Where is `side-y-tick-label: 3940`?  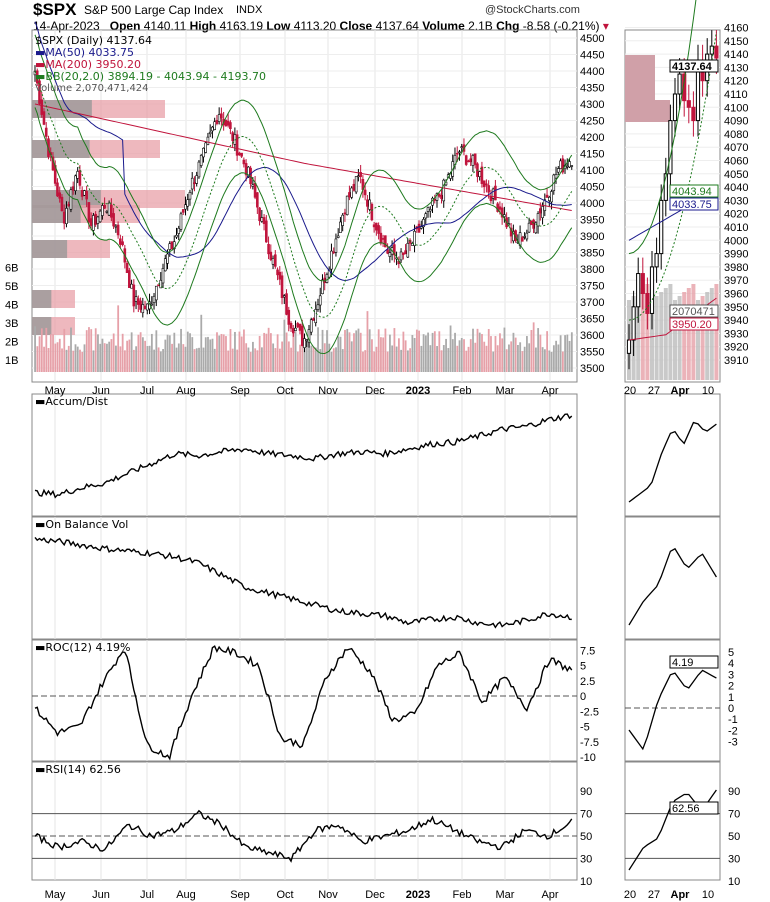 side-y-tick-label: 3940 is located at coordinates (736, 321).